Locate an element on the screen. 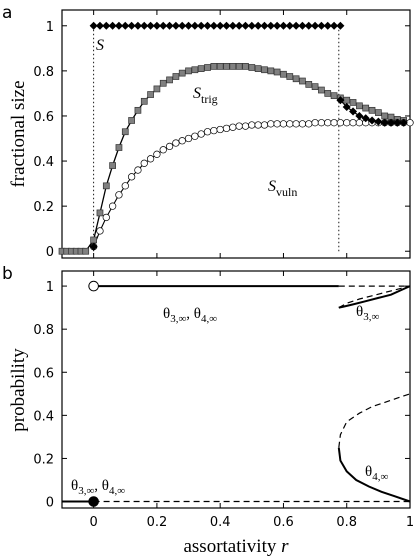  series-label-s-vuln: Svuln is located at coordinates (282, 188).